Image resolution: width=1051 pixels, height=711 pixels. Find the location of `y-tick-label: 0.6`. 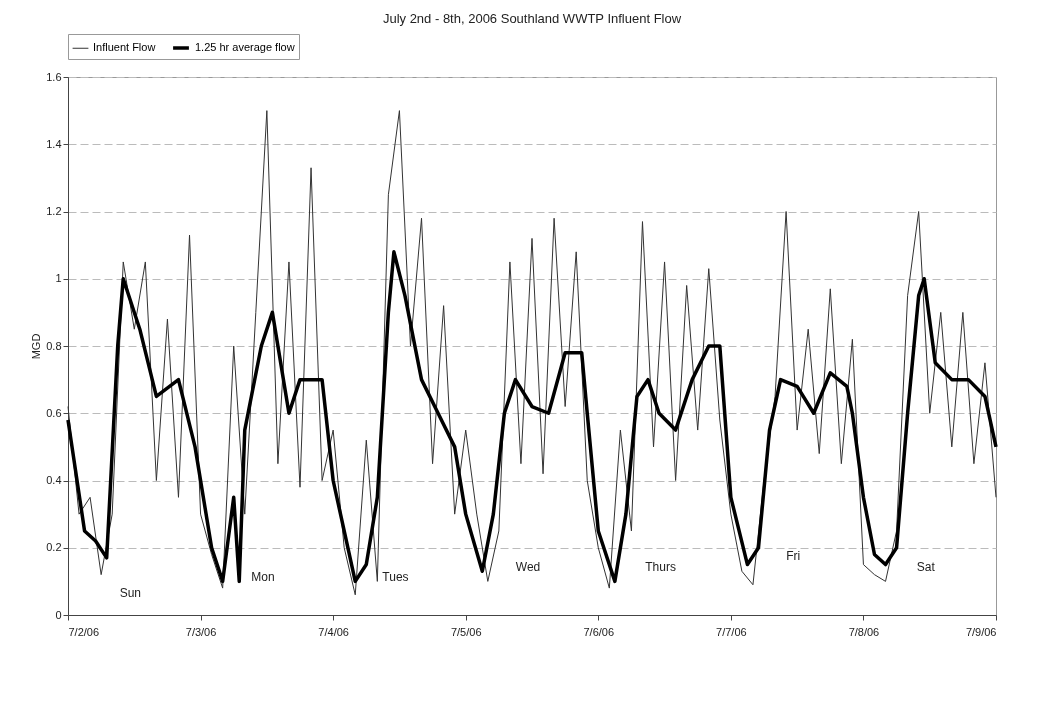

y-tick-label: 0.6 is located at coordinates (54, 412).